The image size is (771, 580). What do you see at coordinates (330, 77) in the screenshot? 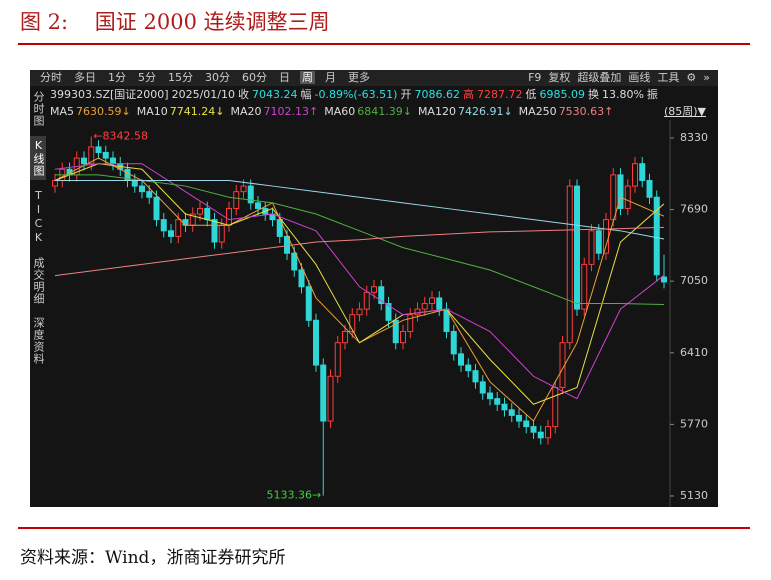
I see `toolbar-button: 月` at bounding box center [330, 77].